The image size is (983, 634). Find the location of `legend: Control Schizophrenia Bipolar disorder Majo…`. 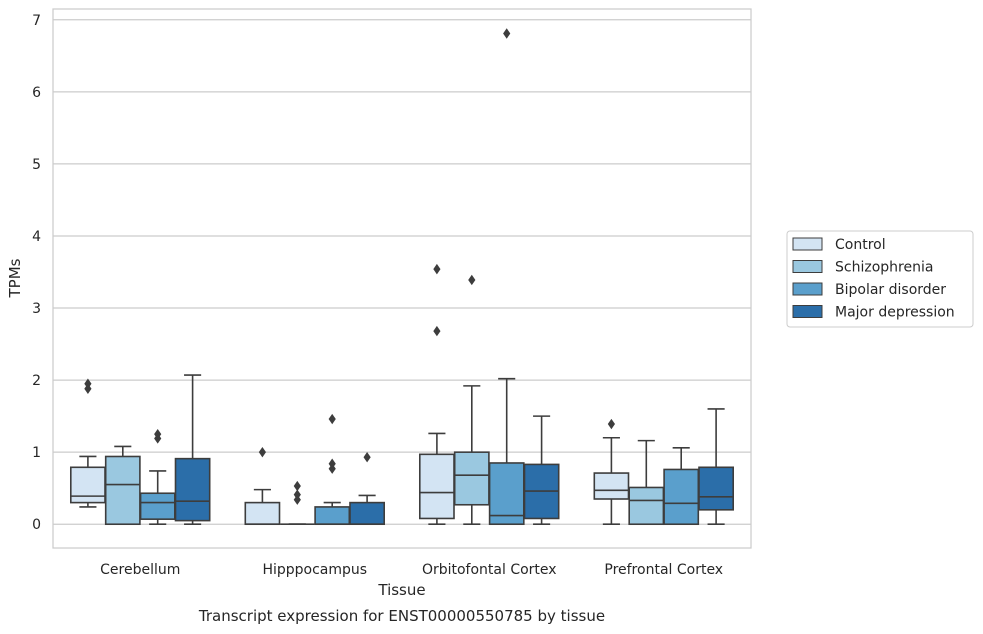

legend: Control Schizophrenia Bipolar disorder Majo… is located at coordinates (880, 279).